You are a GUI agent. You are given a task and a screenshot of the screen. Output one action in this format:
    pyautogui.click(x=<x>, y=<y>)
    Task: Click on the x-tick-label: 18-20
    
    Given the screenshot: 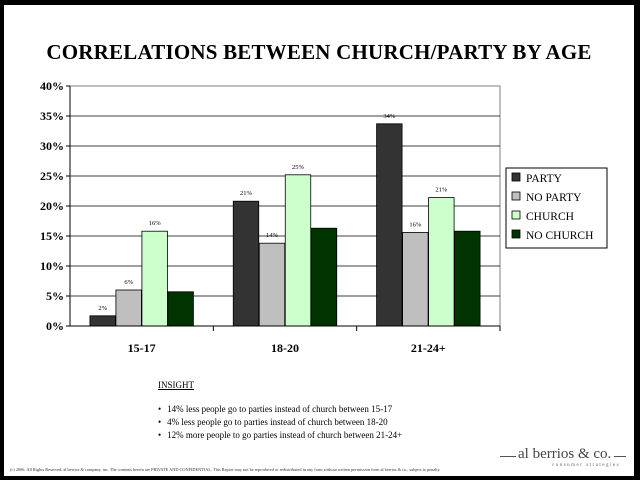 What is the action you would take?
    pyautogui.click(x=285, y=348)
    